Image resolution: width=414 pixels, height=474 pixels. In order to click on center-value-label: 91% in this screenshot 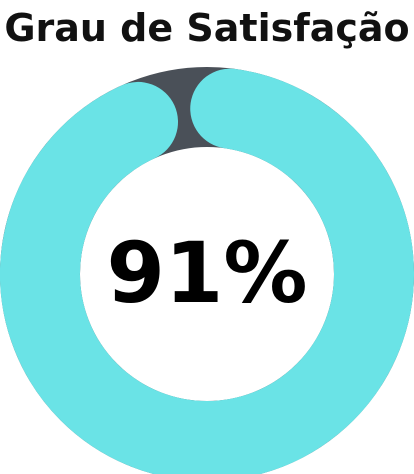, I will do `click(207, 273)`.